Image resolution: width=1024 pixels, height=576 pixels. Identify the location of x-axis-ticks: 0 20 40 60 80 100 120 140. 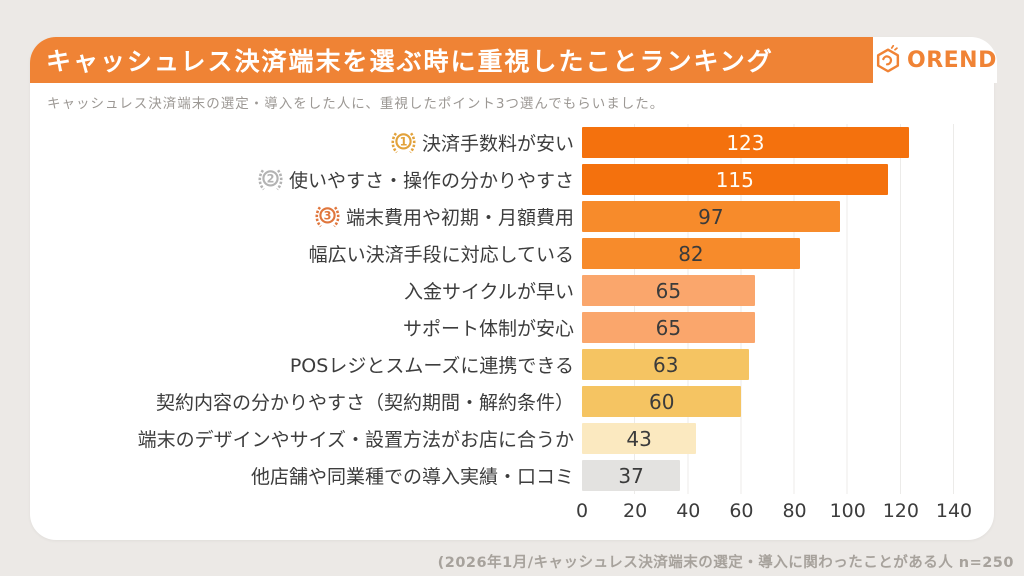
(774, 510).